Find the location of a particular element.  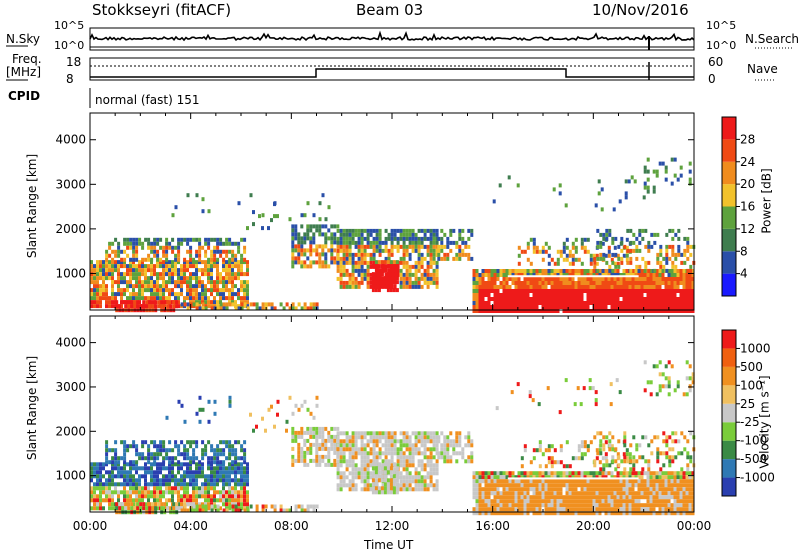

nsky-tick-bottom: 10^0 is located at coordinates (69, 45).